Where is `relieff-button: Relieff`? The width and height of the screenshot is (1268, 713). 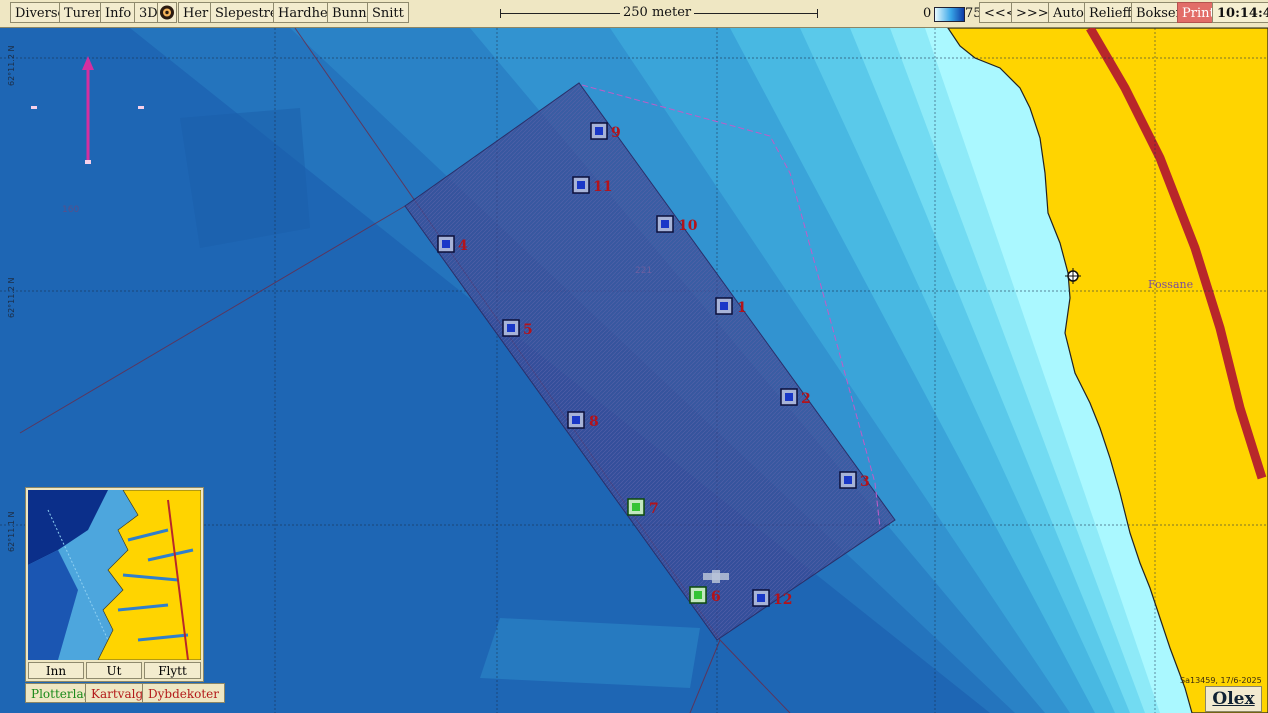 relieff-button: Relieff is located at coordinates (1110, 12).